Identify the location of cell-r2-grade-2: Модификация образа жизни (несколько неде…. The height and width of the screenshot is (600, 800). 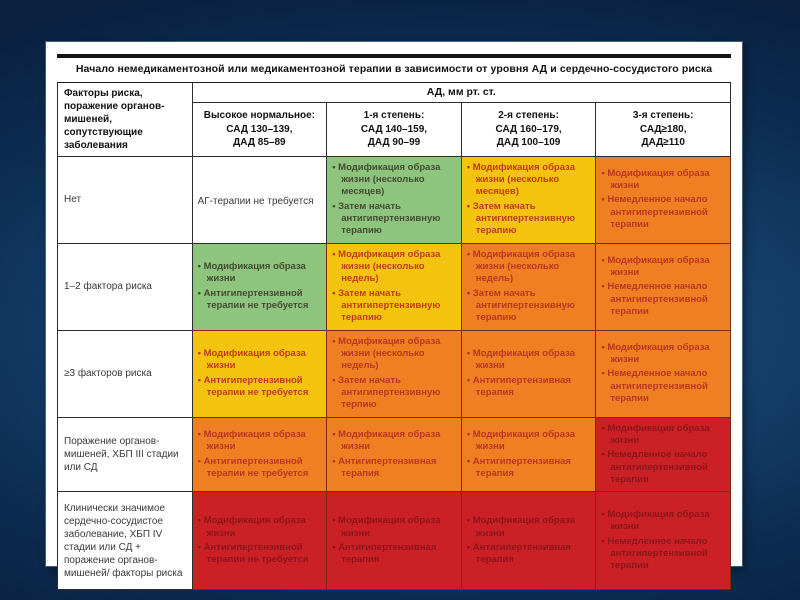
(528, 286).